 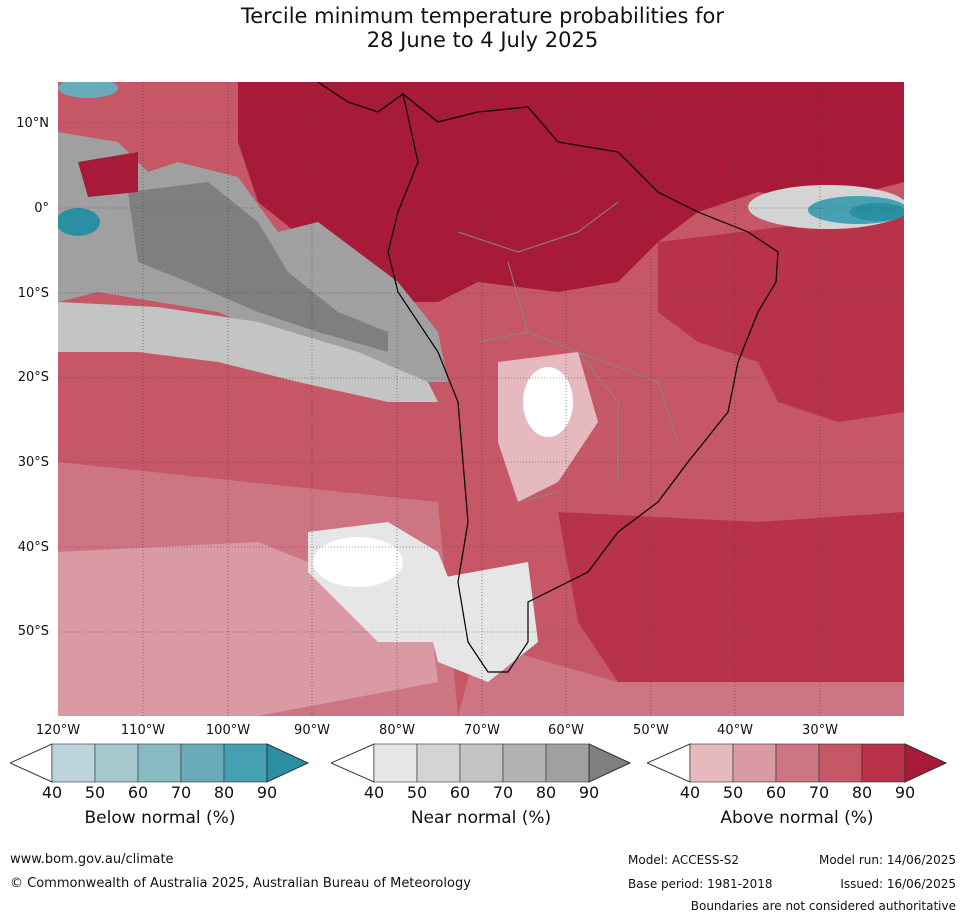 What do you see at coordinates (258, 267) in the screenshot?
I see `pacific-near-normal-dark` at bounding box center [258, 267].